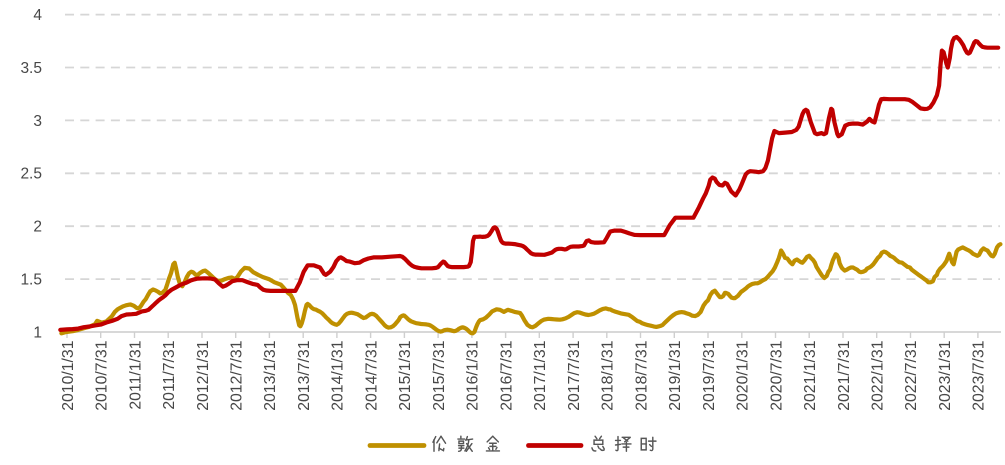 The height and width of the screenshot is (465, 1005). Describe the element at coordinates (37, 121) in the screenshot. I see `svg-text: 3` at that location.